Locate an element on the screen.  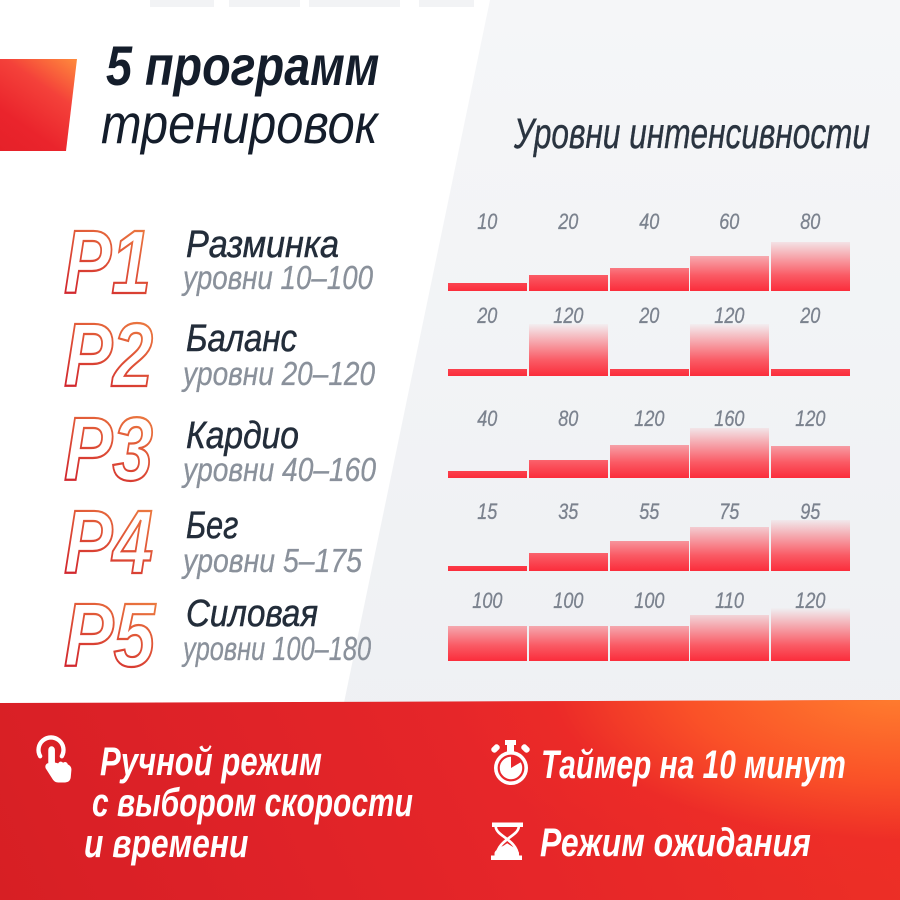
svg-text: P1 is located at coordinates (107, 263).